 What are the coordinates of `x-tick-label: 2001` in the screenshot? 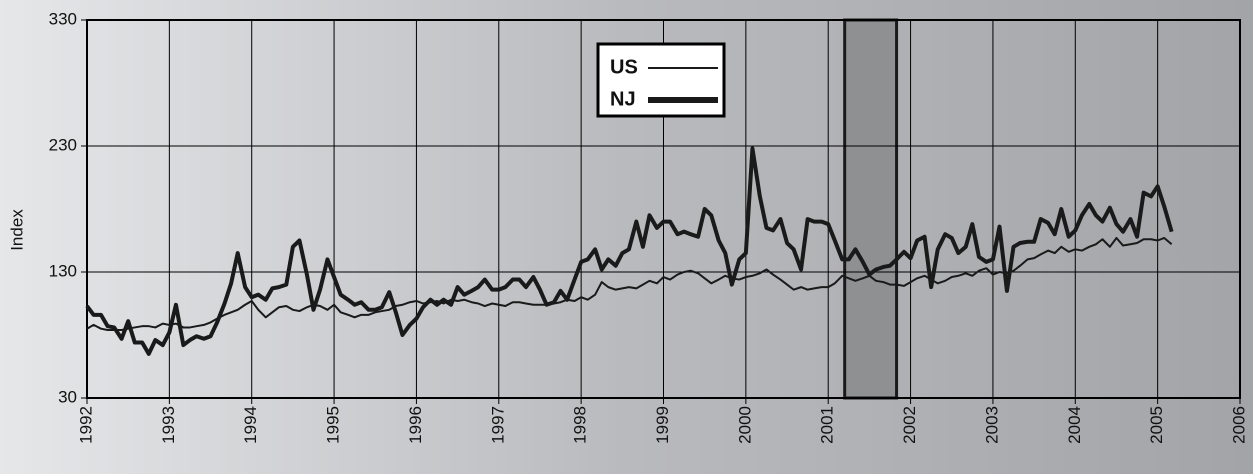 It's located at (827, 425).